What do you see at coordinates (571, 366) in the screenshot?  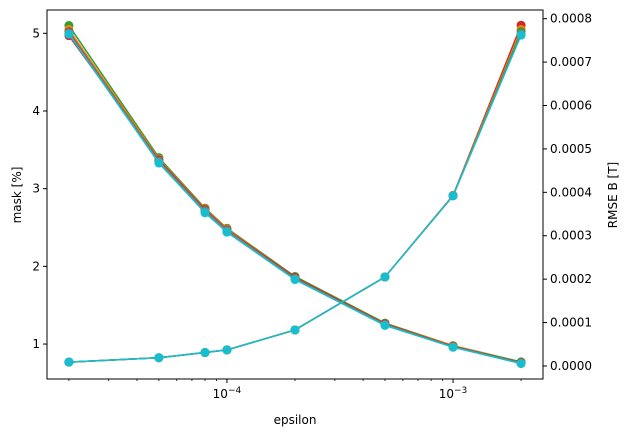 I see `right-y-tick-label: 0.0000` at bounding box center [571, 366].